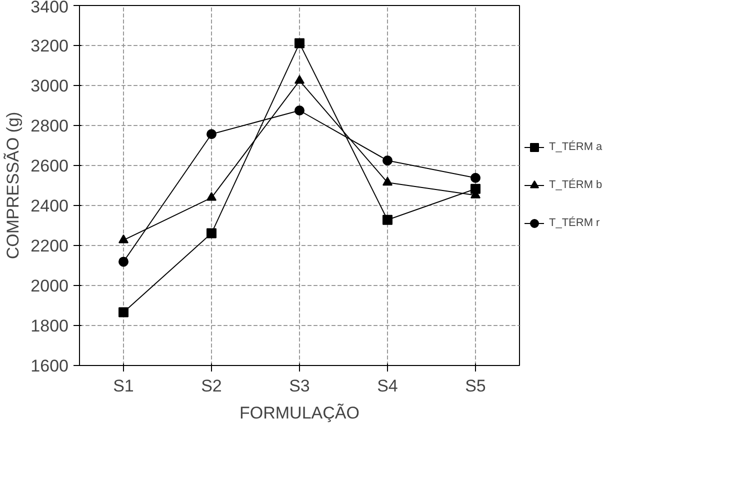 This screenshot has width=743, height=477. I want to click on x-tick-label: S3, so click(299, 386).